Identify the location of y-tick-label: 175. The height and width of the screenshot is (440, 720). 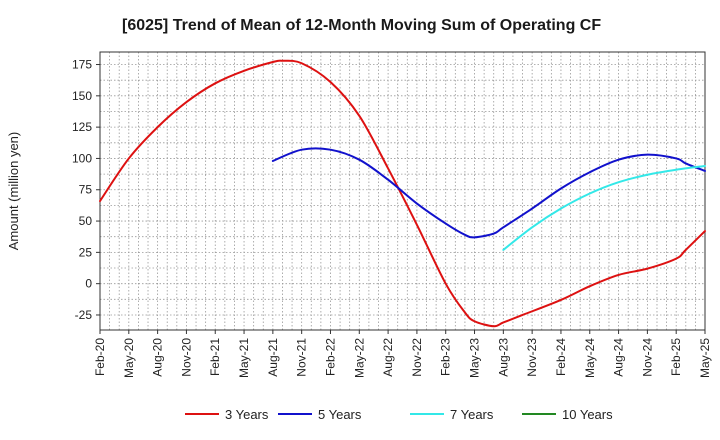
(82, 65).